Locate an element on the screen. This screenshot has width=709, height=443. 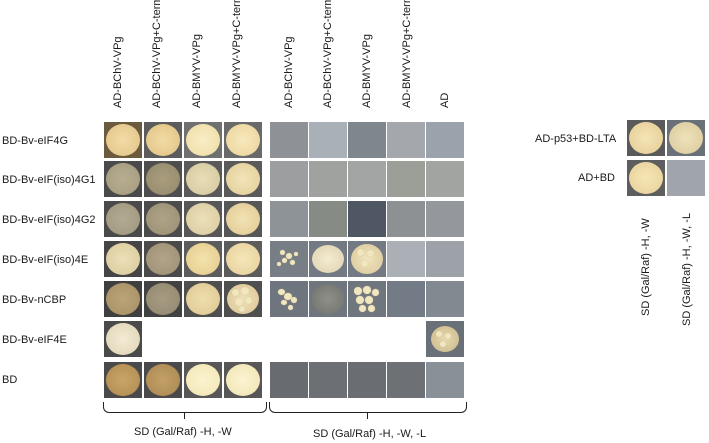
control-plate-r1-c1 is located at coordinates (646, 138).